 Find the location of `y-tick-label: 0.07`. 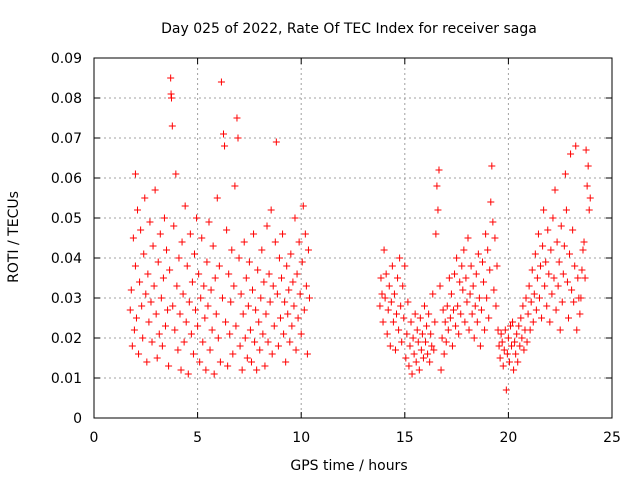

y-tick-label: 0.07 is located at coordinates (66, 139).